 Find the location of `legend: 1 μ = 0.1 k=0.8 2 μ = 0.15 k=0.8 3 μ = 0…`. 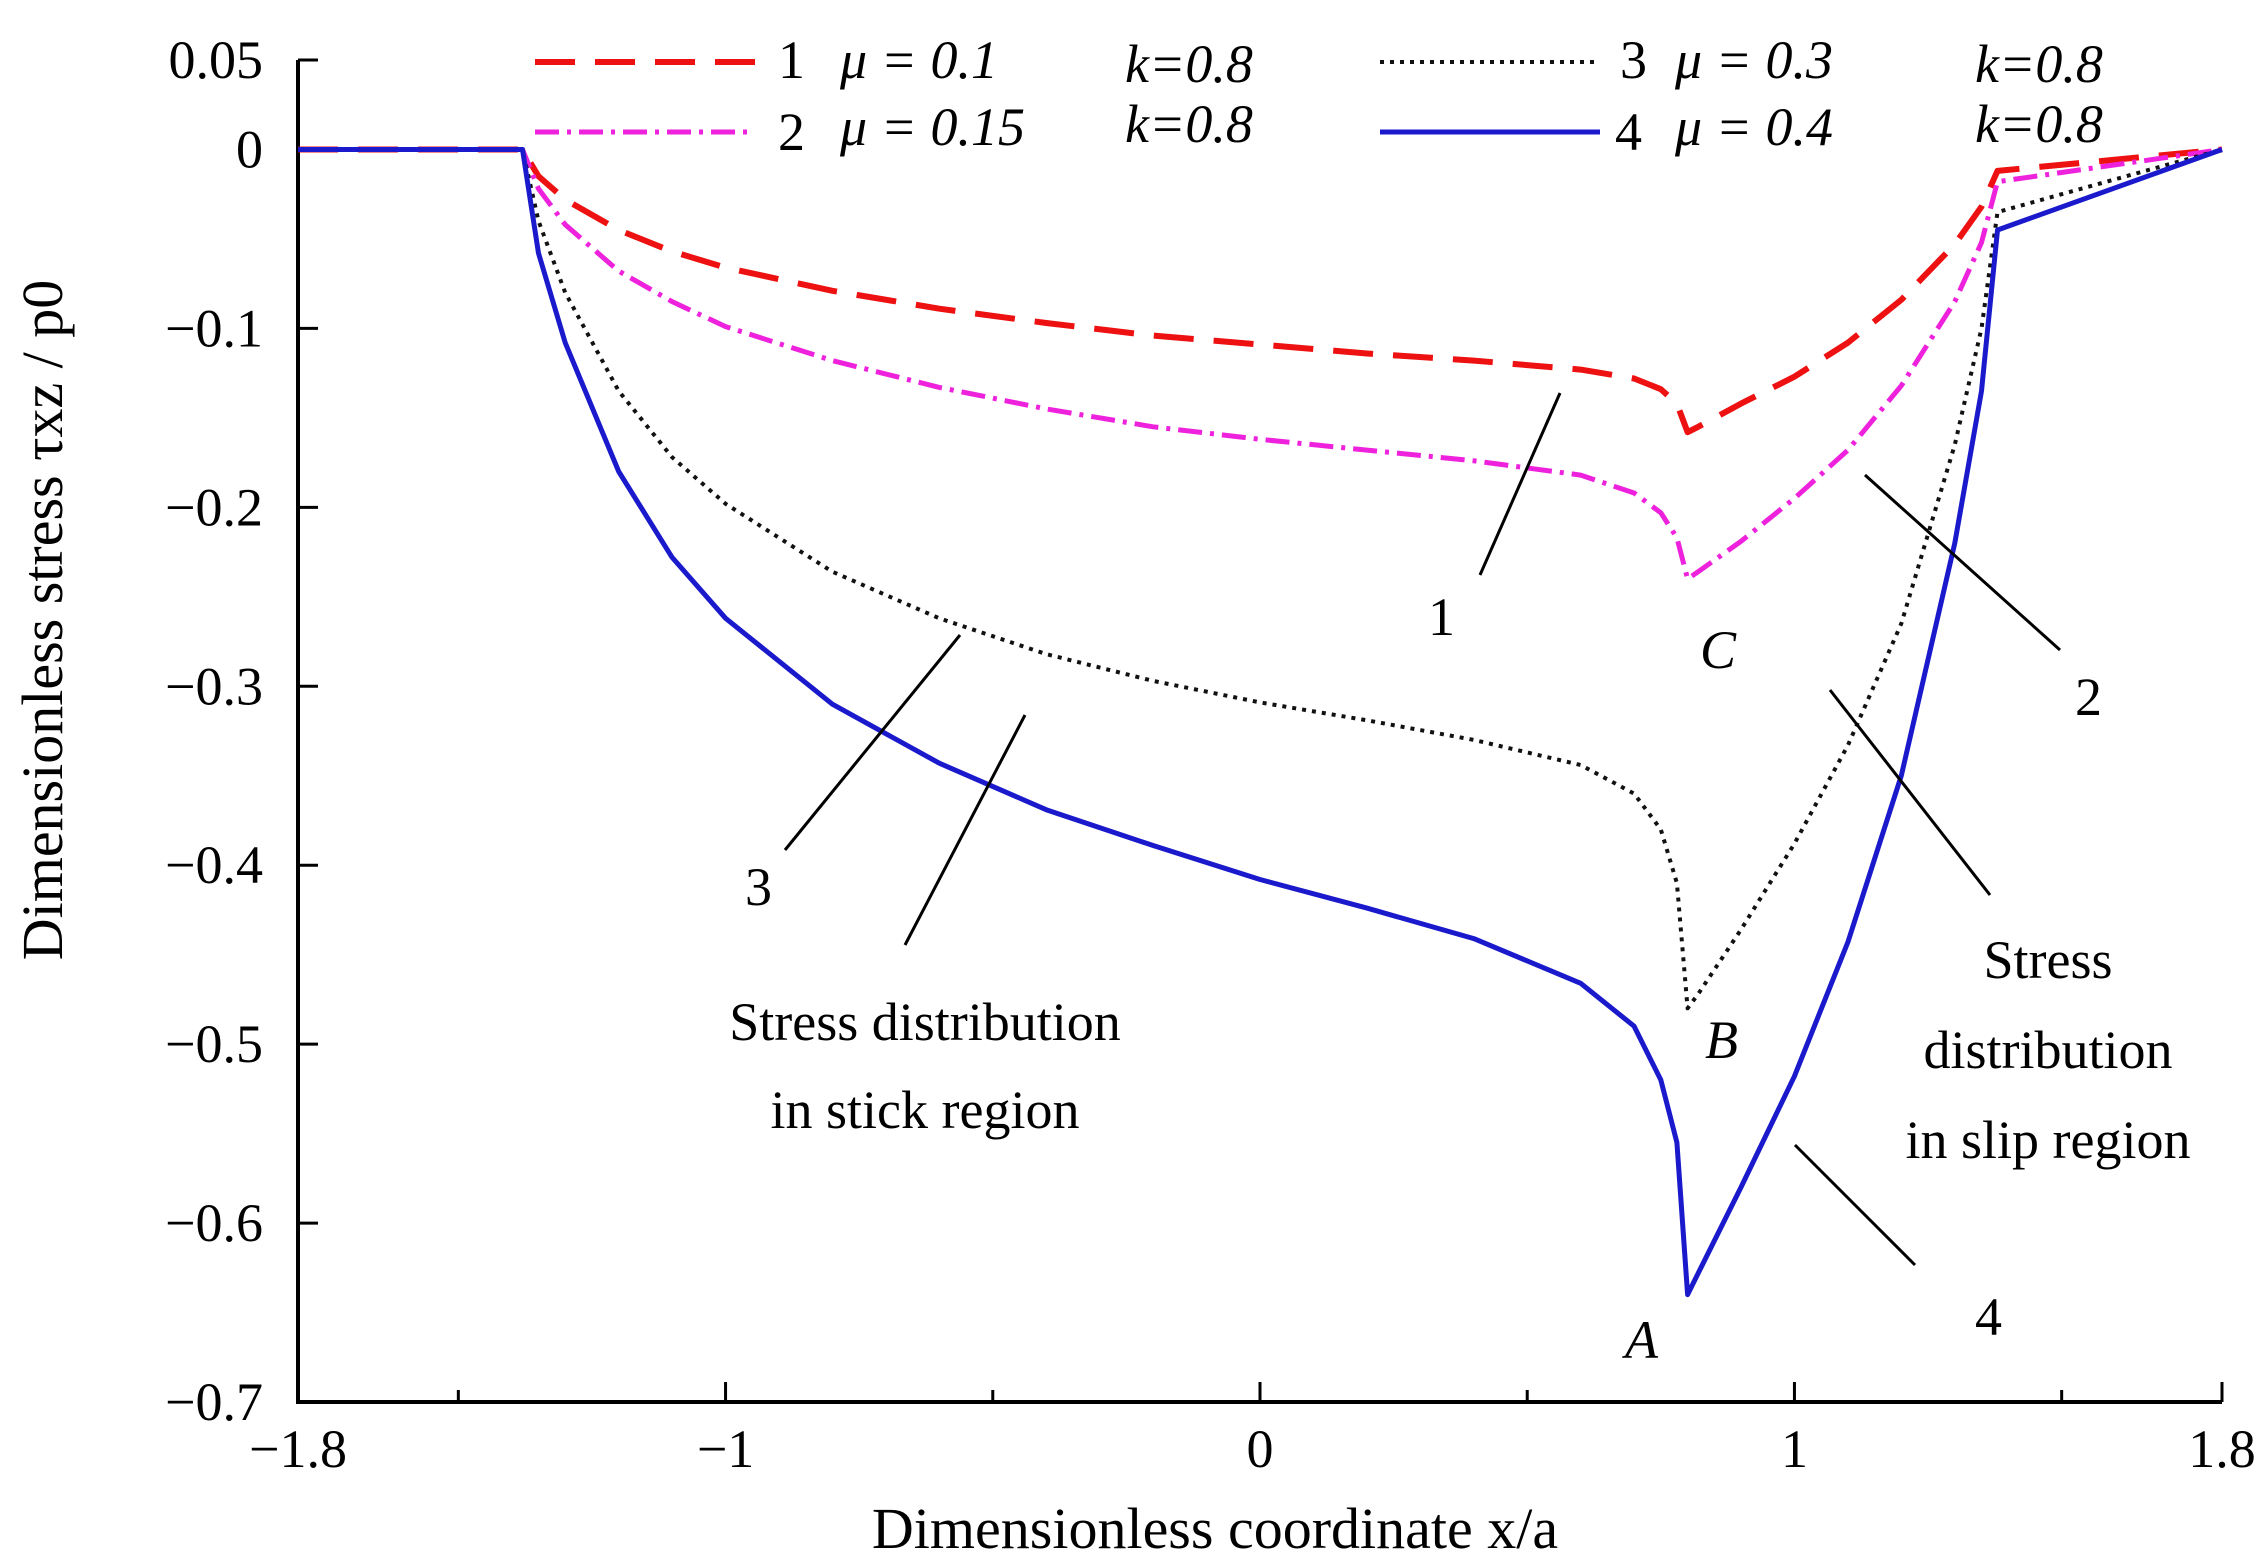

legend: 1 μ = 0.1 k=0.8 2 μ = 0.15 k=0.8 3 μ = 0… is located at coordinates (1319, 96).